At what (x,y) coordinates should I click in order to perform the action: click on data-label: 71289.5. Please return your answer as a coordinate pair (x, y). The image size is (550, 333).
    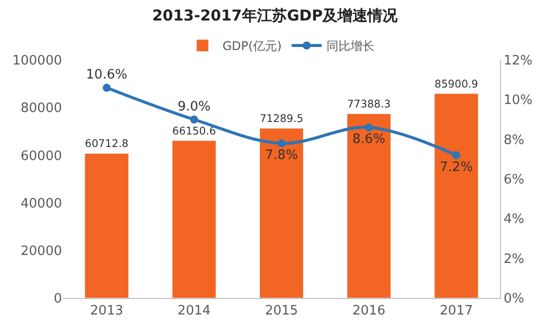
    Looking at the image, I should click on (282, 119).